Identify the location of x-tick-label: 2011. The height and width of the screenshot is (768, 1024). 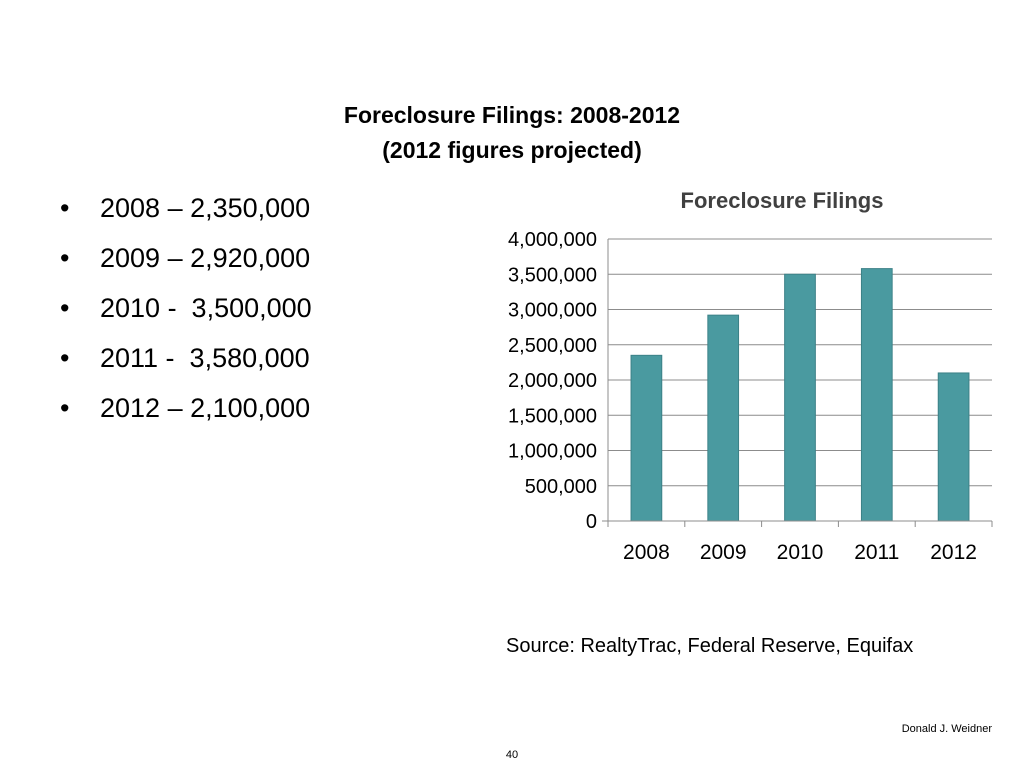
(876, 552).